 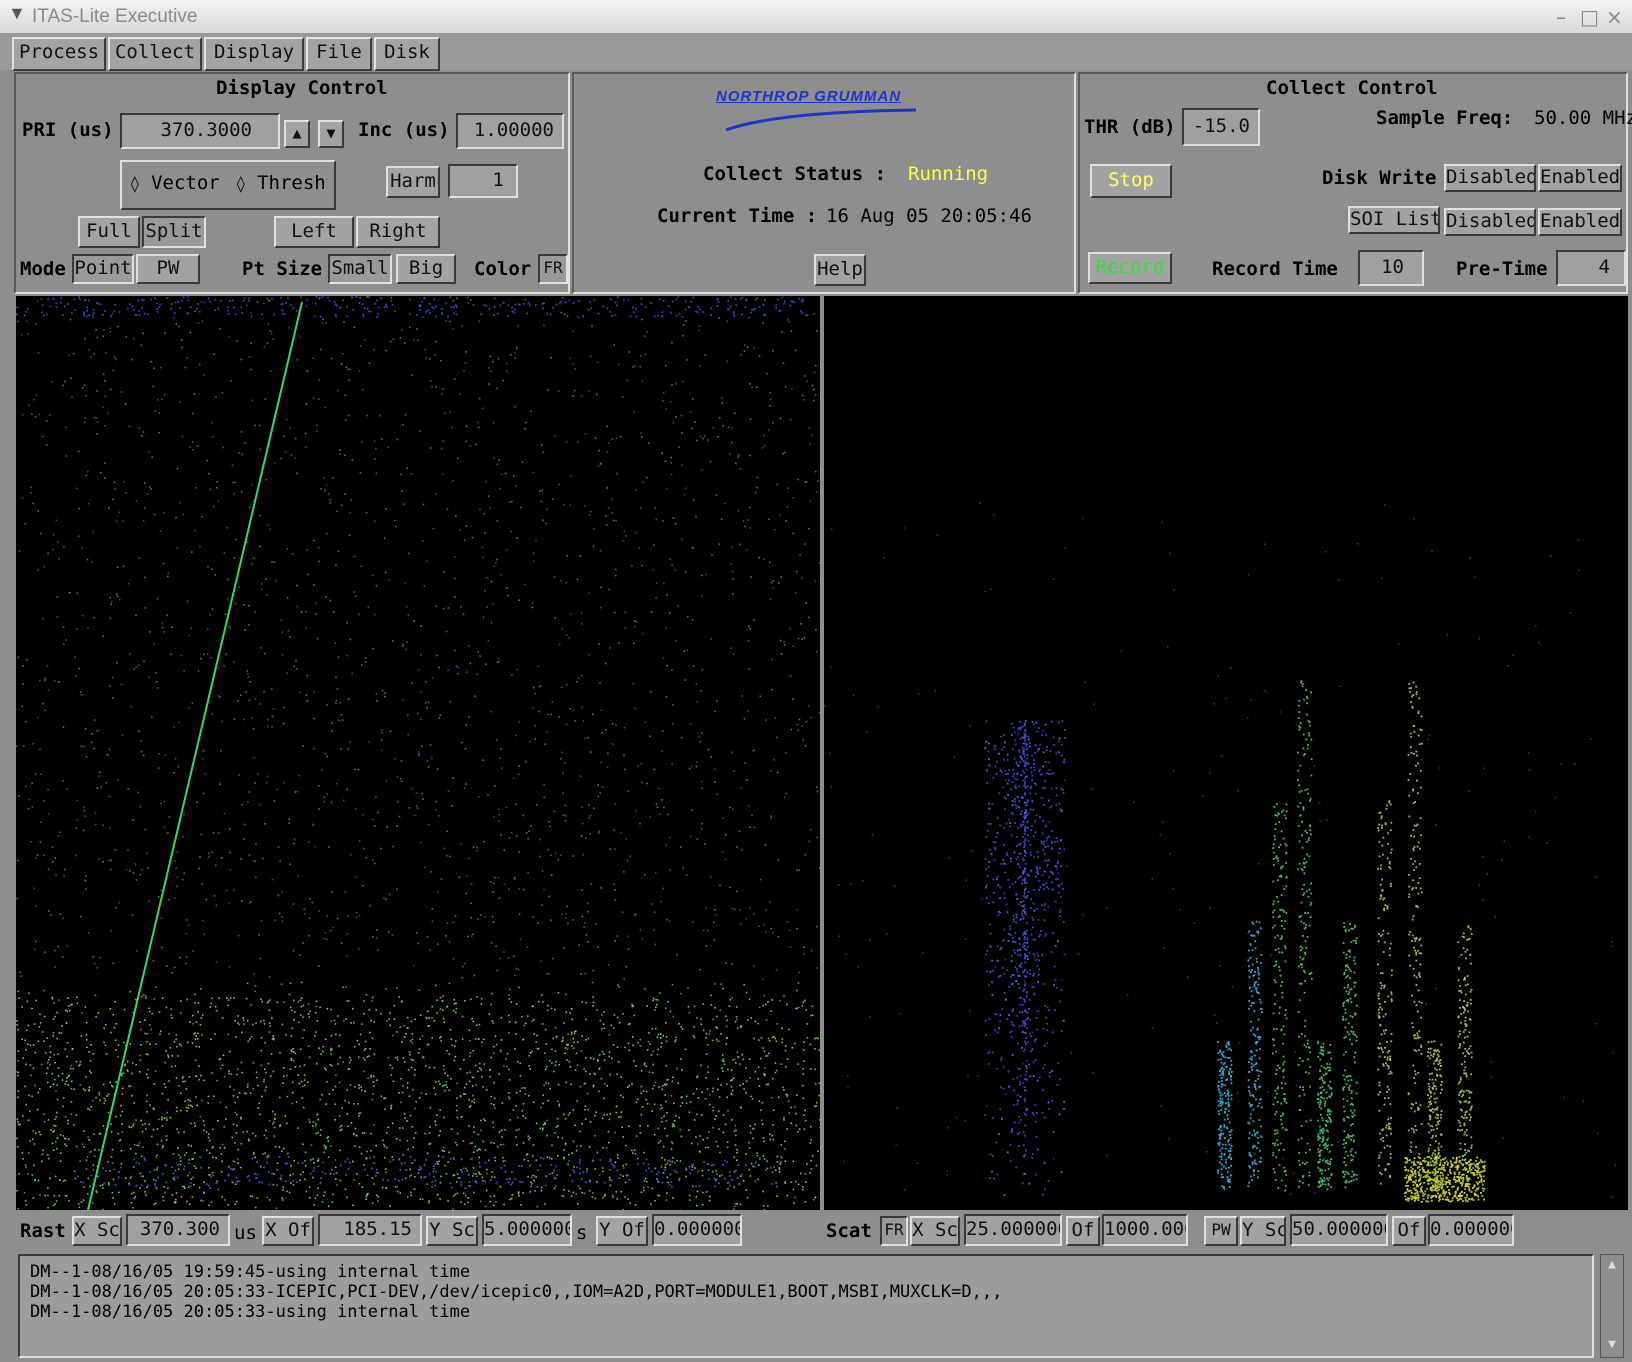 What do you see at coordinates (1379, 178) in the screenshot?
I see `disk-write-label: Disk Write` at bounding box center [1379, 178].